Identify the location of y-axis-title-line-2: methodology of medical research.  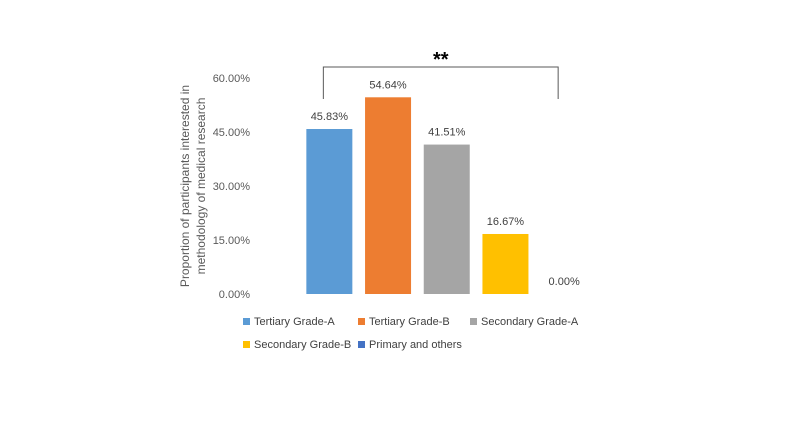
(201, 186).